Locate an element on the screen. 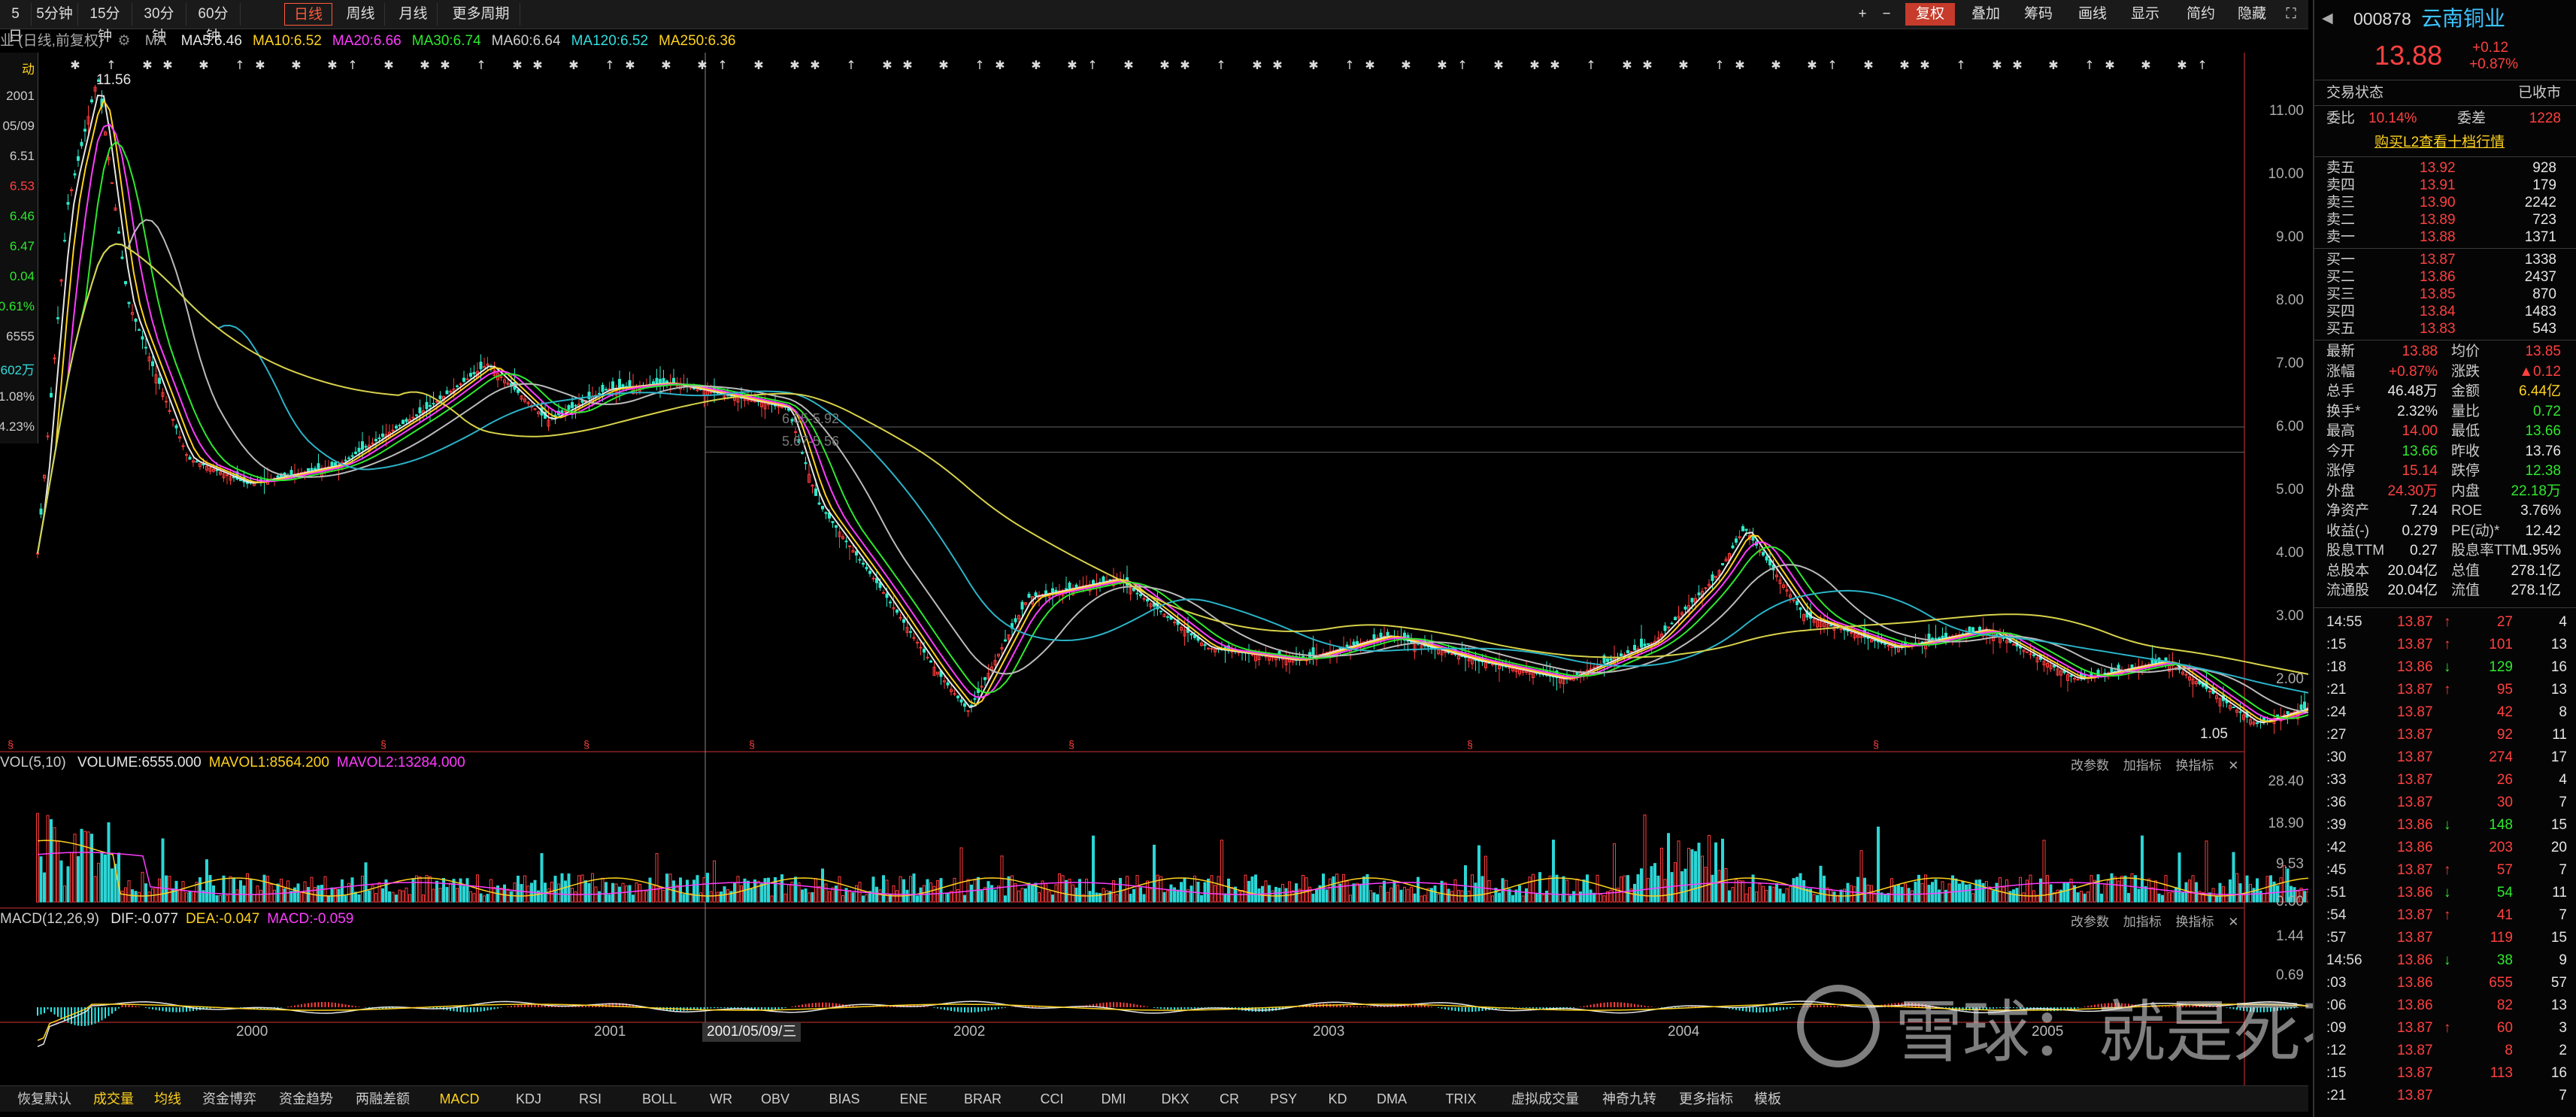 This screenshot has width=2576, height=1117. period-5day: 5日 is located at coordinates (16, 23).